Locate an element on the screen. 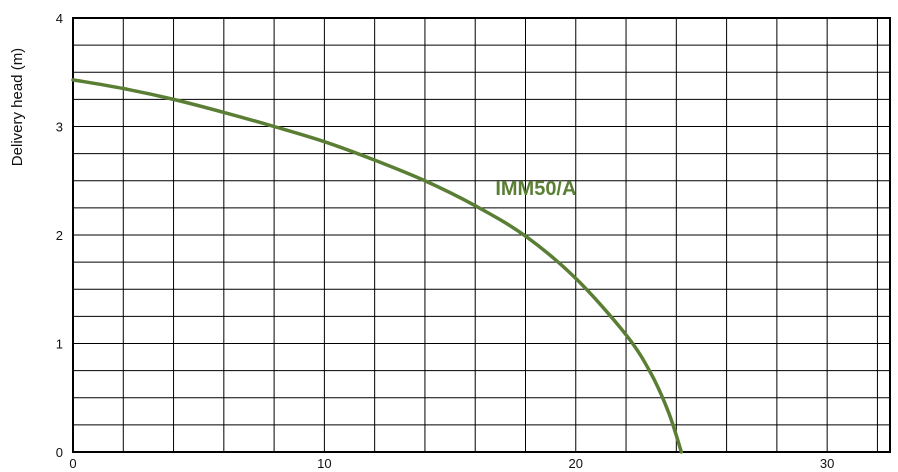  series-label: IMM50/A is located at coordinates (535, 189).